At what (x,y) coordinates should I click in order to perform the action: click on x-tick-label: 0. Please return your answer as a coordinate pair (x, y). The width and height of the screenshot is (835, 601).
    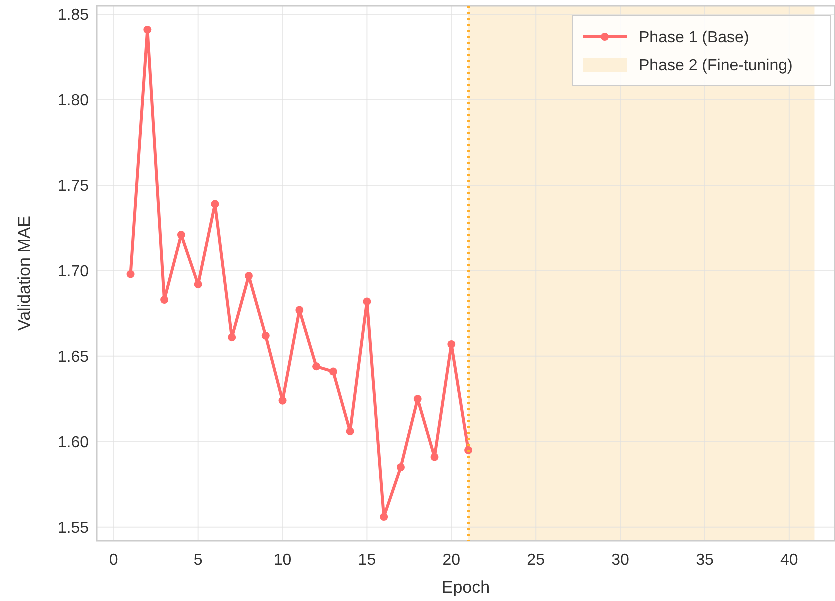
    Looking at the image, I should click on (113, 560).